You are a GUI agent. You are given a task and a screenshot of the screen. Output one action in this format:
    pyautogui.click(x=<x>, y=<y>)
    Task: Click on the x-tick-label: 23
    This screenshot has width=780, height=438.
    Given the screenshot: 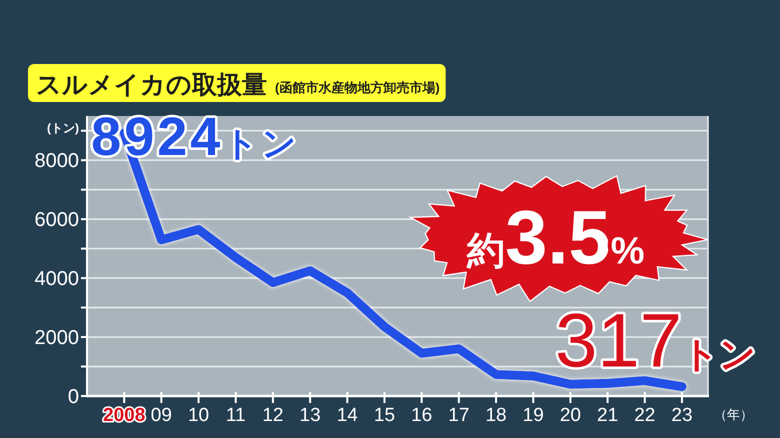 What is the action you would take?
    pyautogui.click(x=682, y=415)
    